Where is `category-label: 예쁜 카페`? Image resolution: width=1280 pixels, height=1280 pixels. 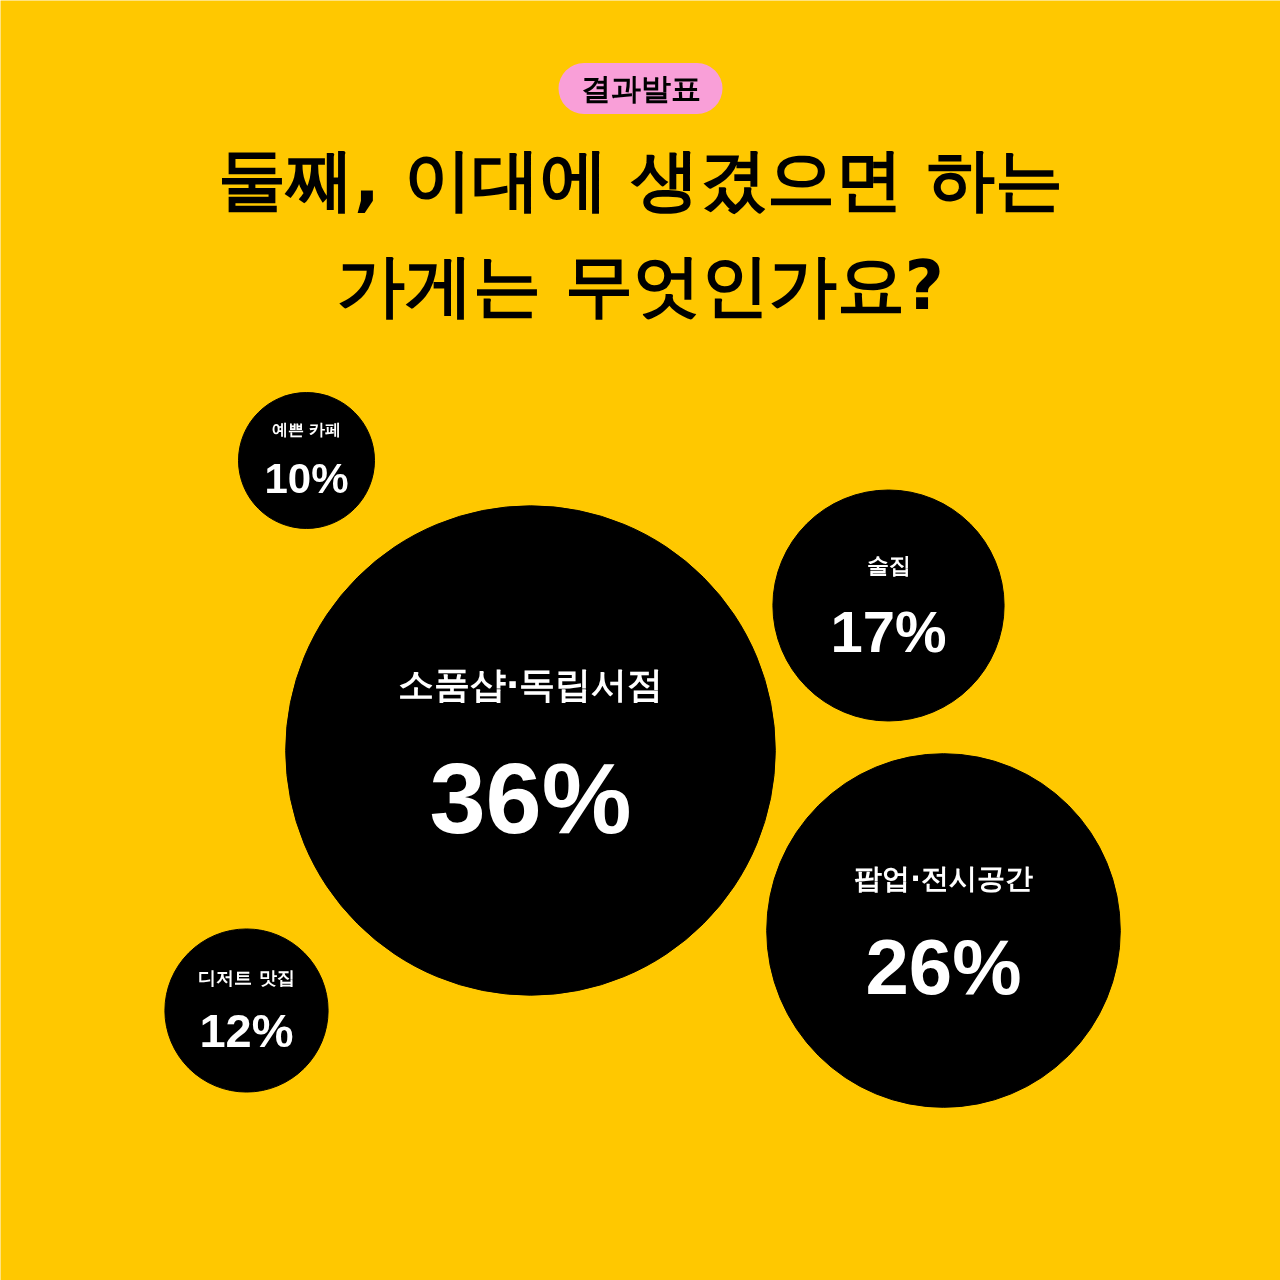 category-label: 예쁜 카페 is located at coordinates (306, 430).